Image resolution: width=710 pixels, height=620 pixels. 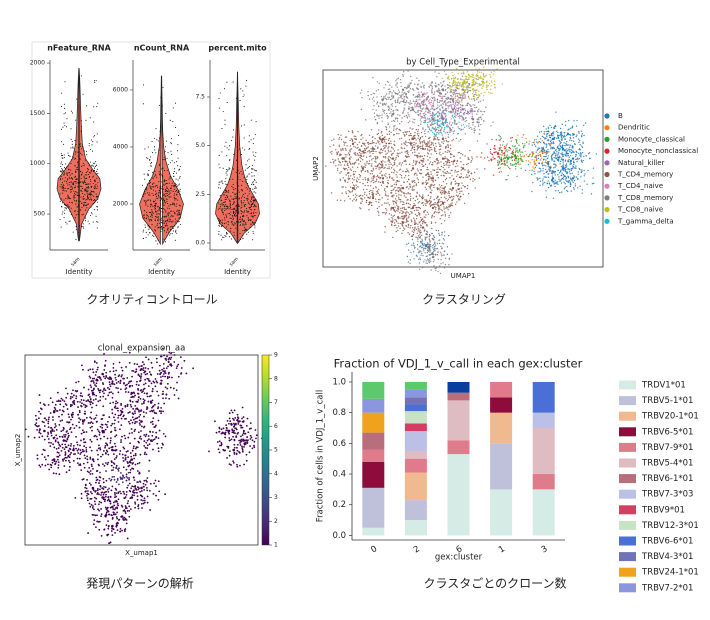 I want to click on point, so click(x=383, y=99).